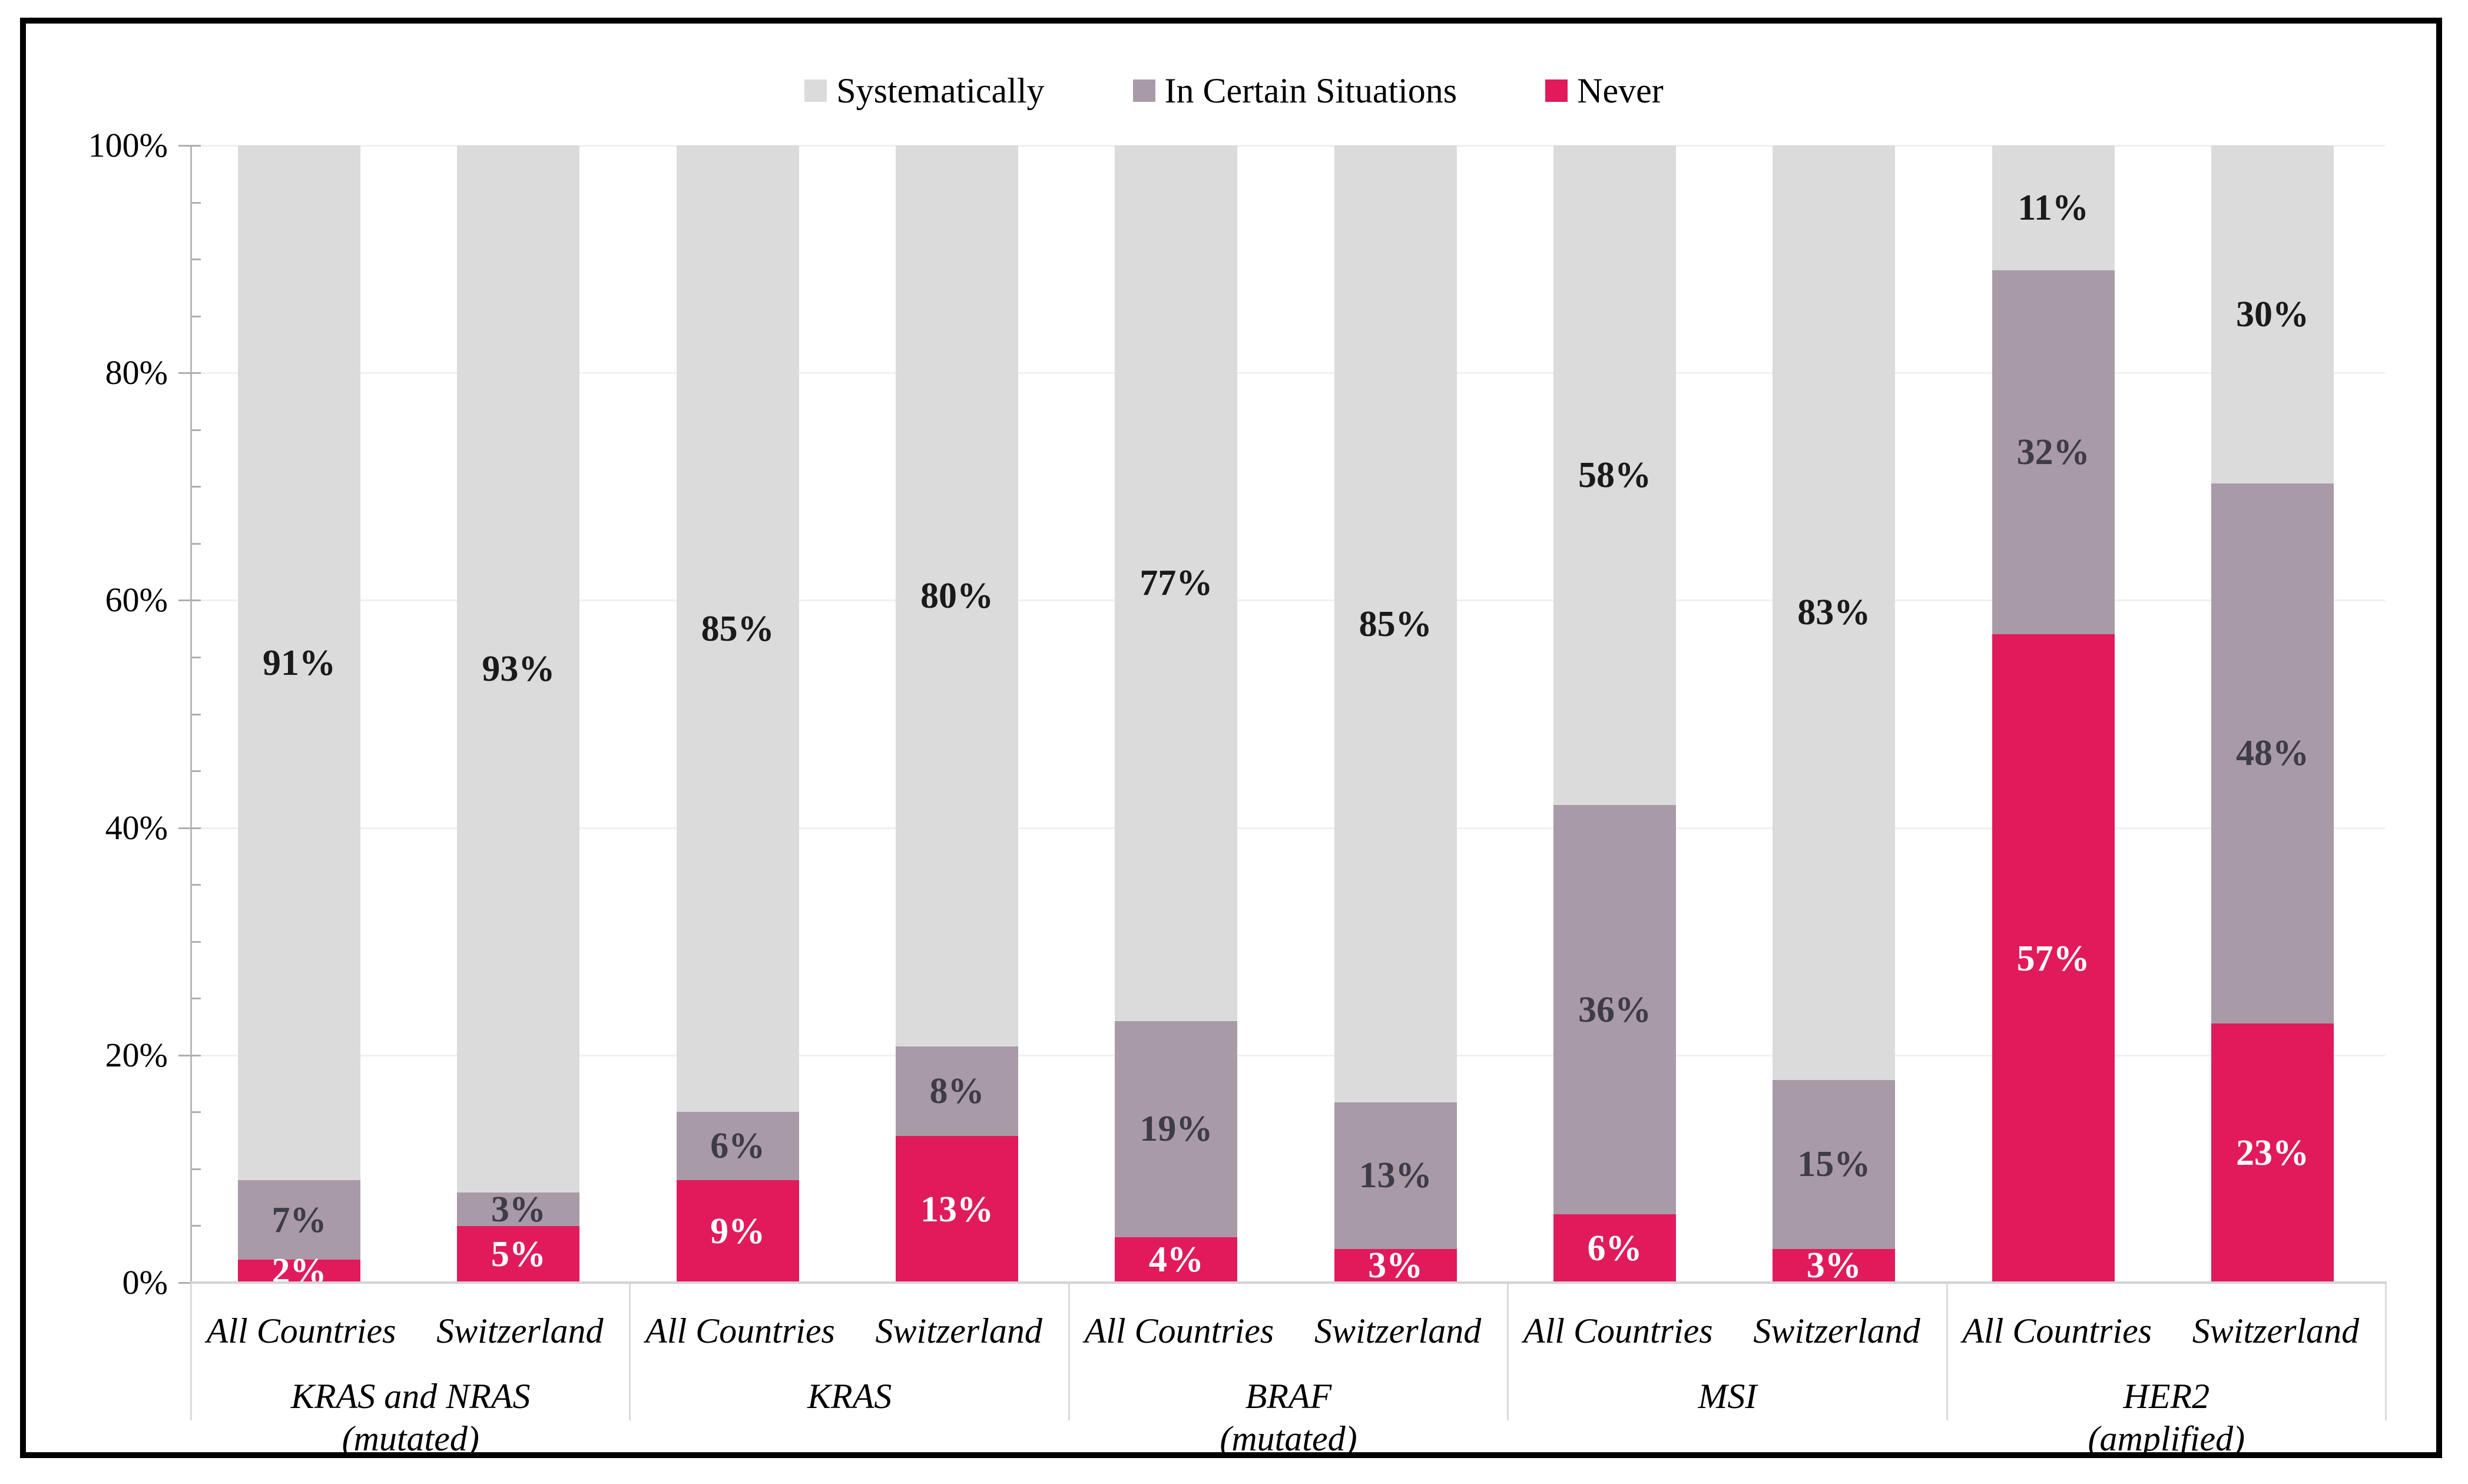 Image resolution: width=2468 pixels, height=1484 pixels. I want to click on bar-kras-and-nras-switzerland: 5% 3% 93%, so click(518, 714).